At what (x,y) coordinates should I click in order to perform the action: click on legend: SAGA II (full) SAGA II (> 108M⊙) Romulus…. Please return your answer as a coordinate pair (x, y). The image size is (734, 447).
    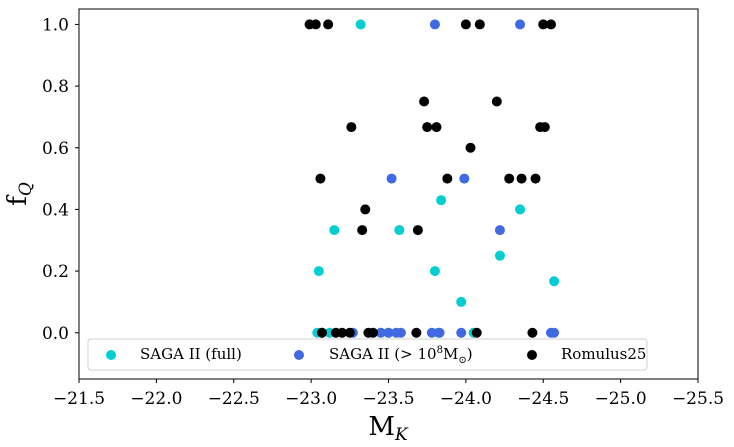
    Looking at the image, I should click on (367, 354).